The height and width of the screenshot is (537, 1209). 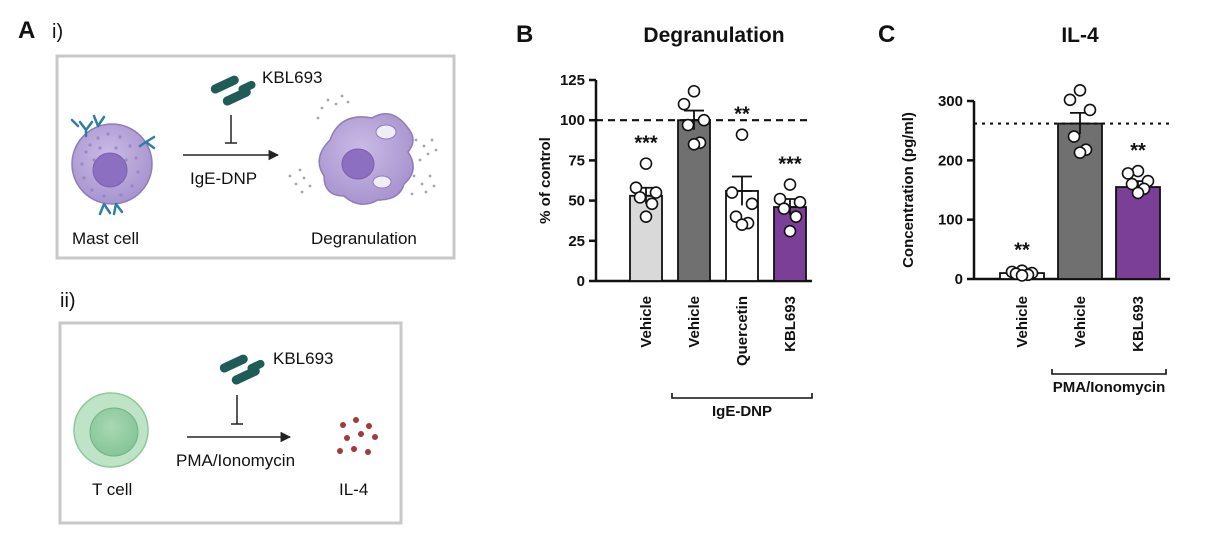 What do you see at coordinates (57, 32) in the screenshot?
I see `panel-a-sub-label-i: i)` at bounding box center [57, 32].